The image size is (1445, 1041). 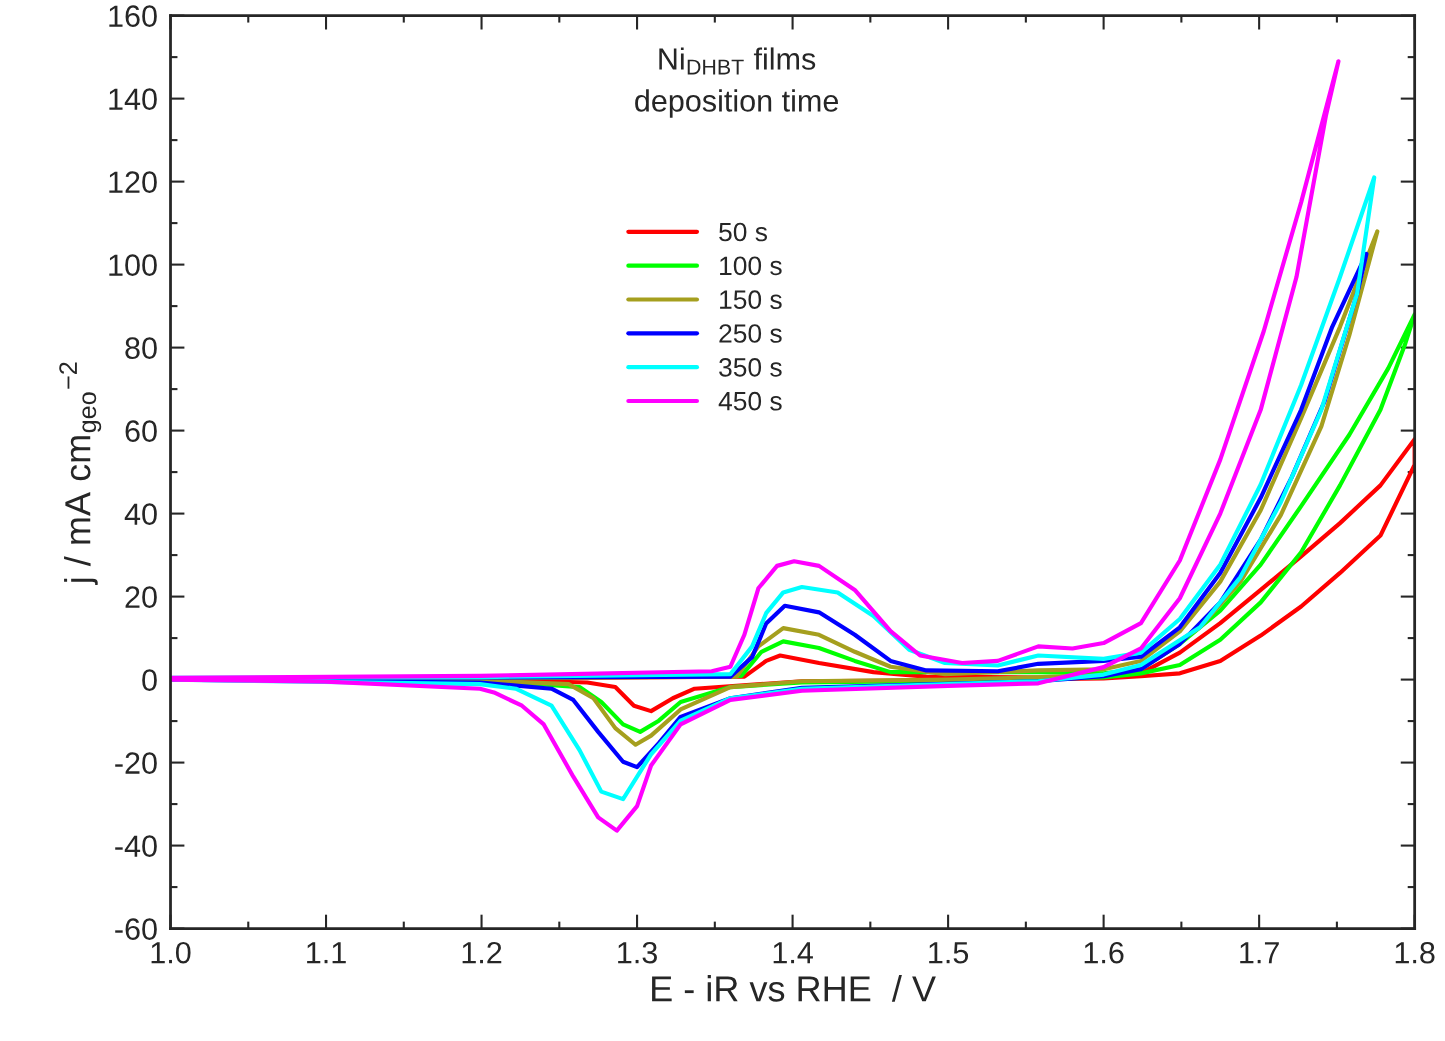 I want to click on y-axis-title: j / mA cm$_{geo}$$^{−2}$, so click(x=80, y=474).